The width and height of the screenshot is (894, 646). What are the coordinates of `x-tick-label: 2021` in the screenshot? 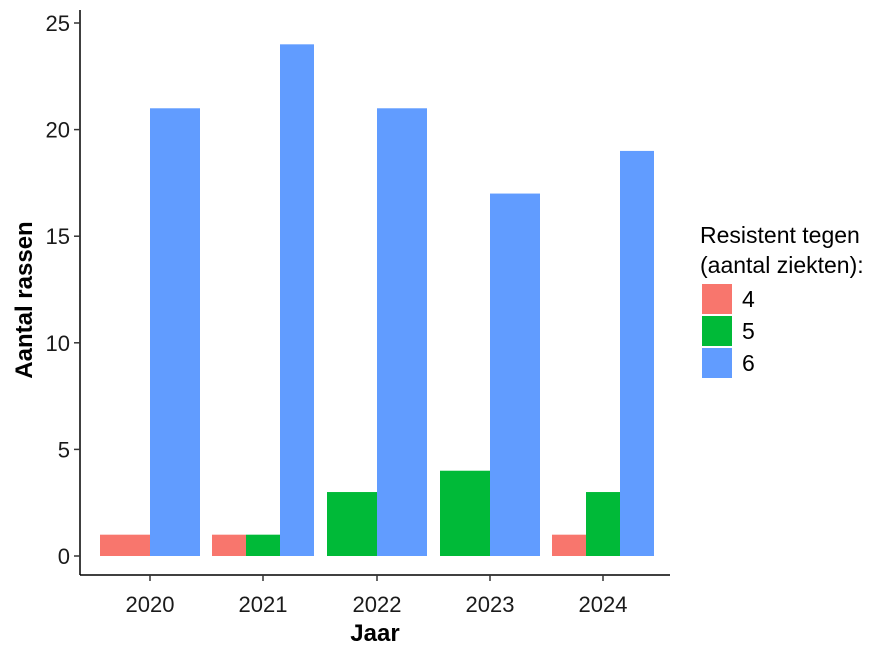 It's located at (263, 604).